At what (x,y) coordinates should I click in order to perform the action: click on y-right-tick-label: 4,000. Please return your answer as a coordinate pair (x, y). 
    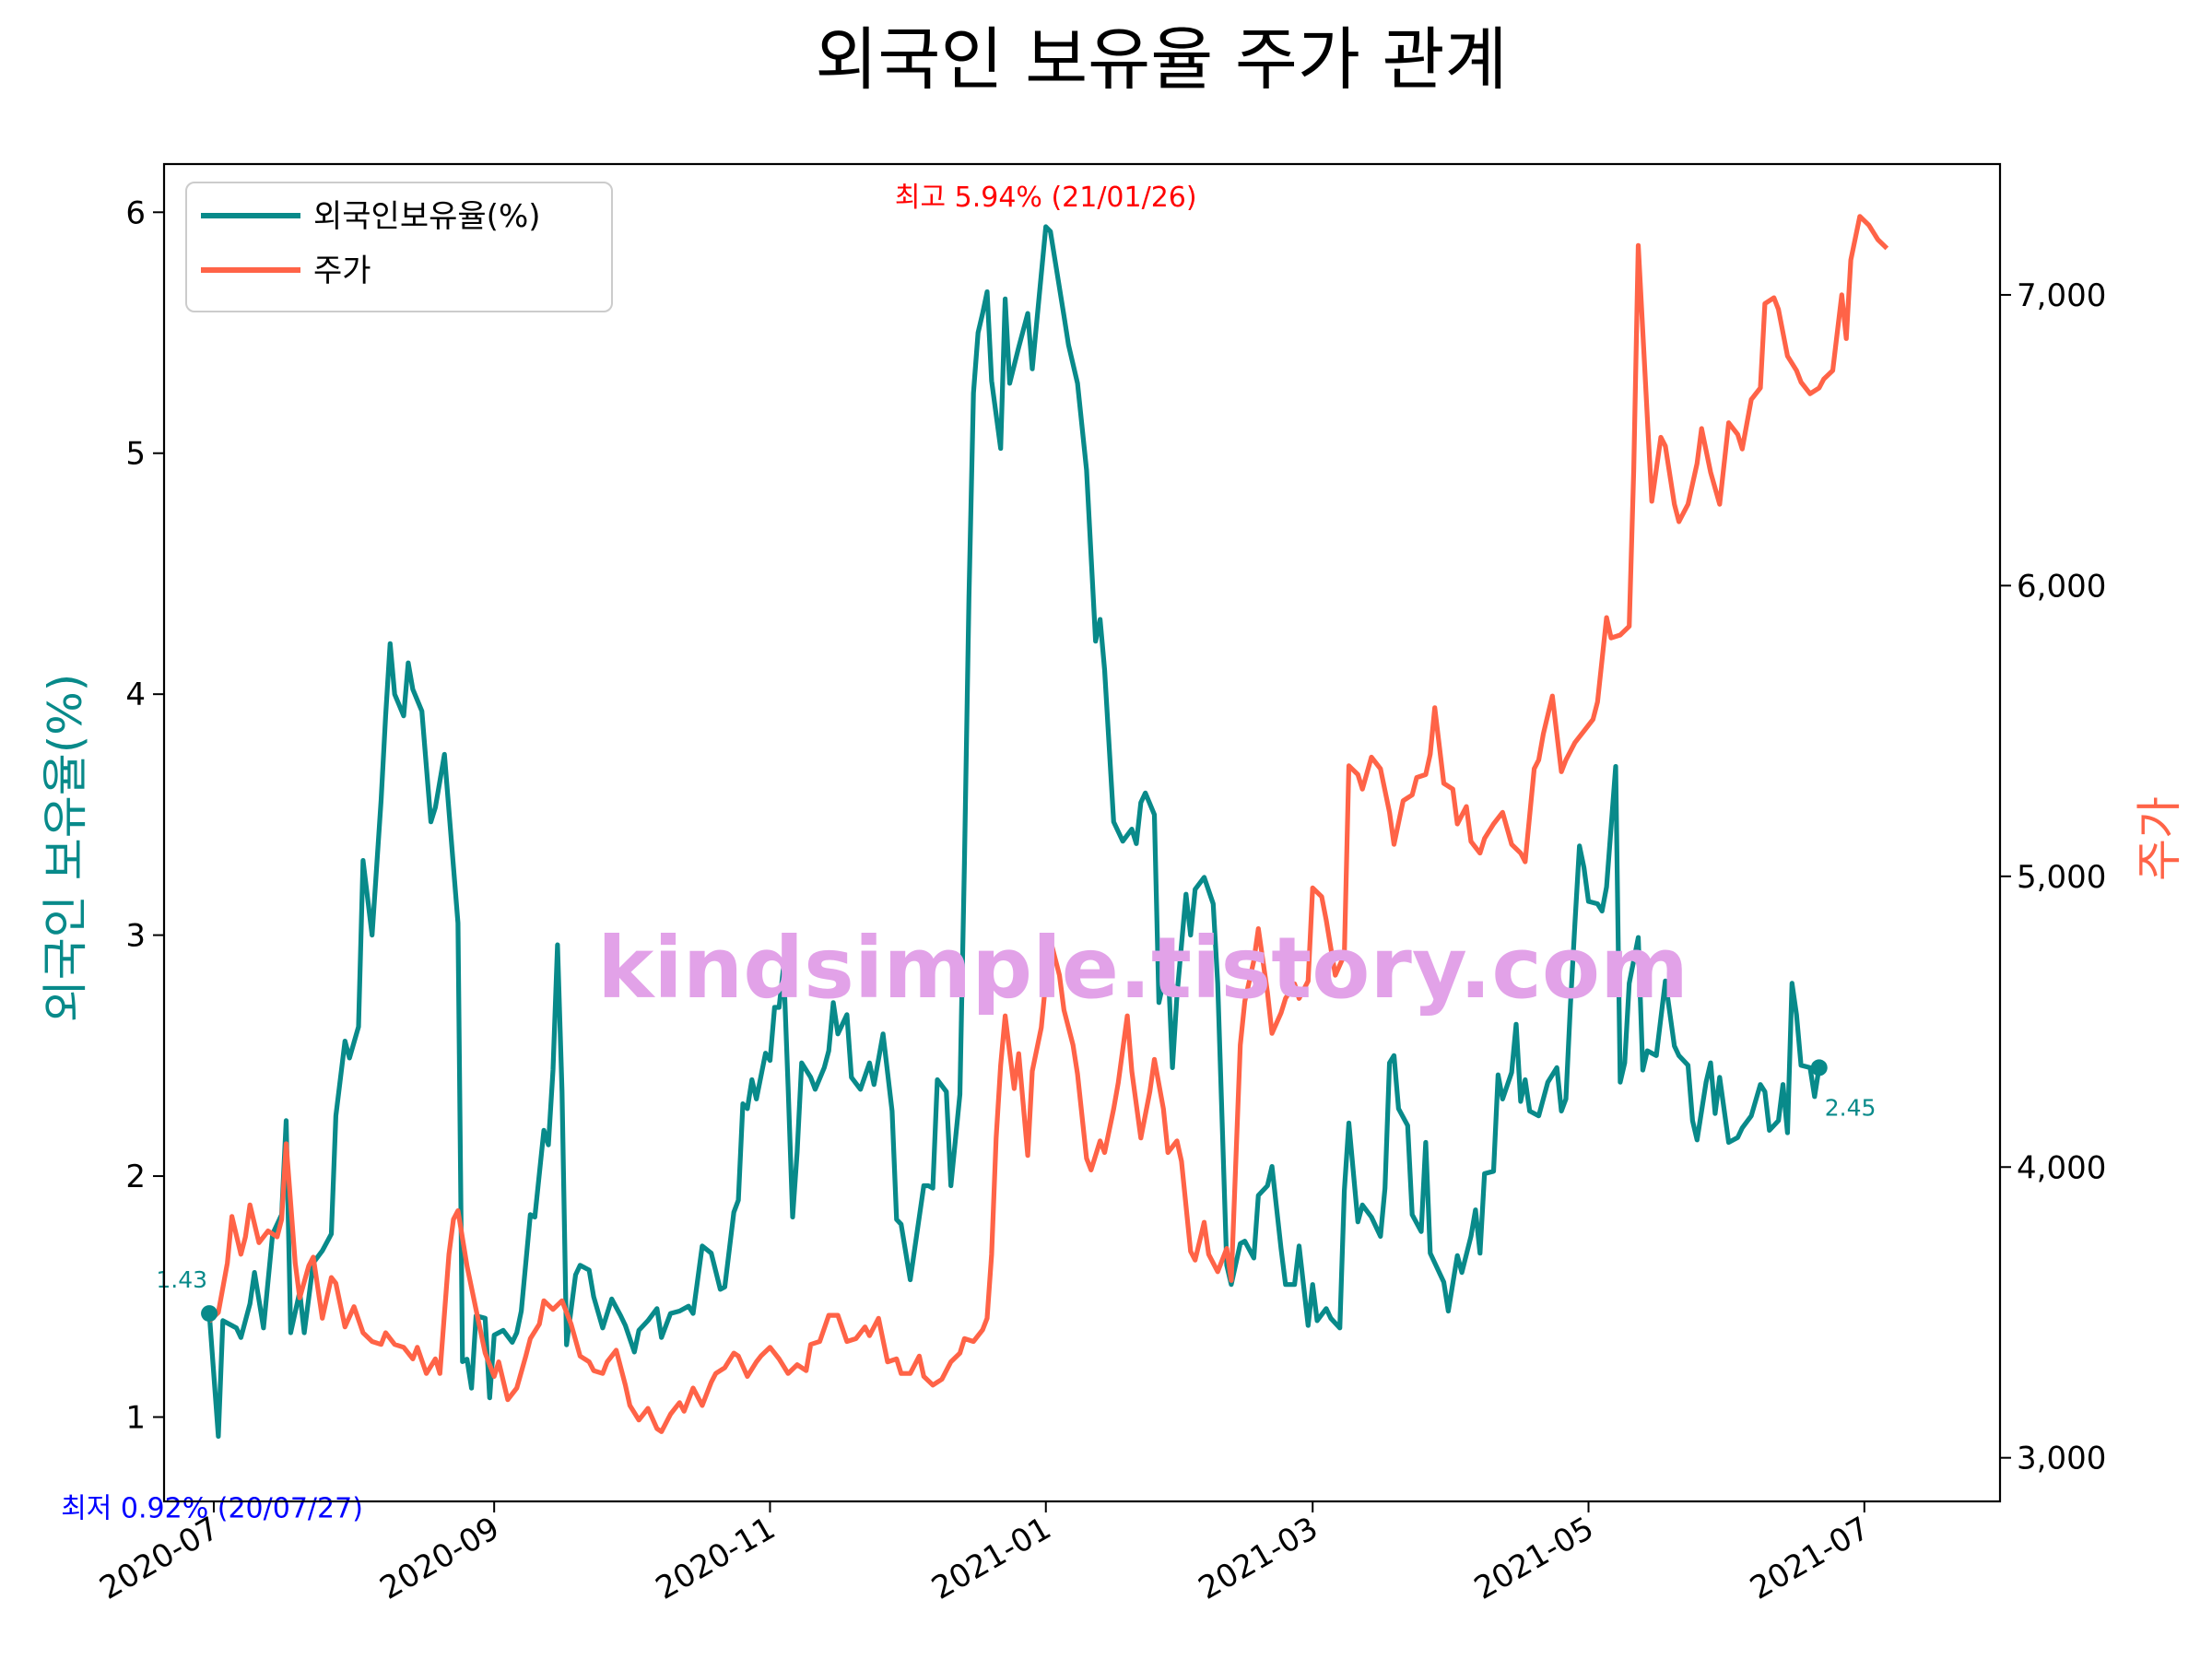
    Looking at the image, I should click on (2061, 1167).